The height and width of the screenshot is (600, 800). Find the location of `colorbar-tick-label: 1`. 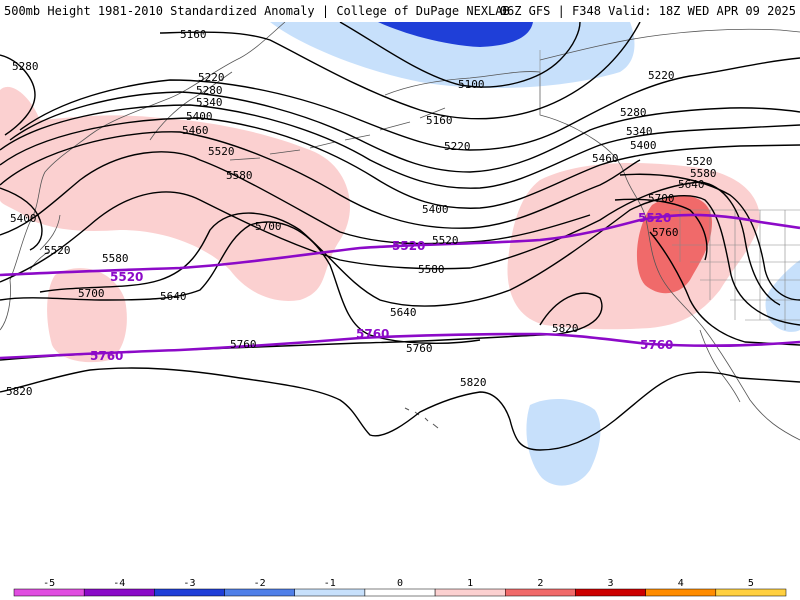

colorbar-tick-label: 1 is located at coordinates (470, 583).